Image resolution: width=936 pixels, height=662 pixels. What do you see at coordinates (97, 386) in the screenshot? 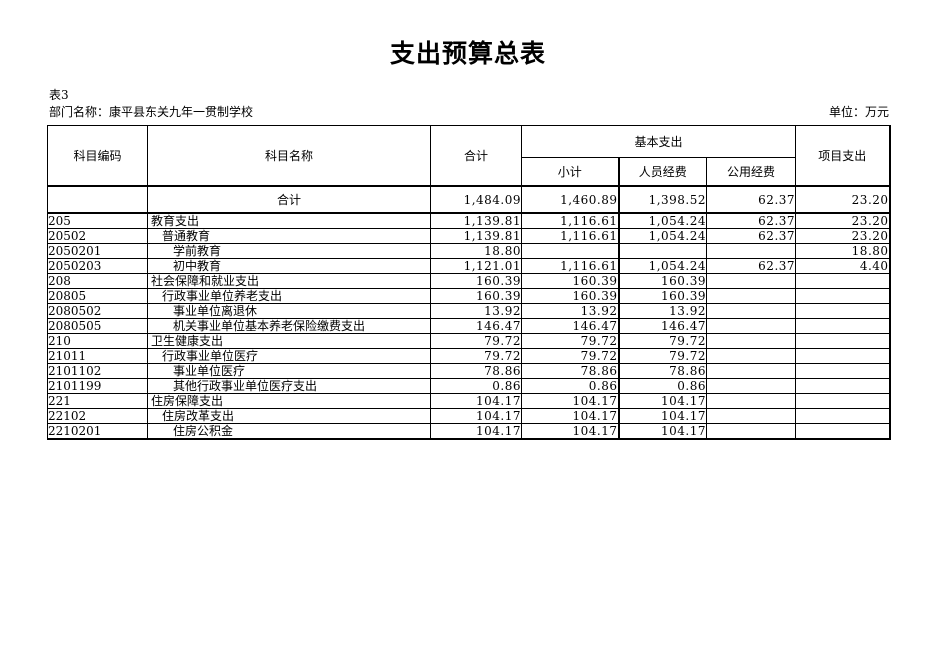
I see `subject-code-cell: 2101199` at bounding box center [97, 386].